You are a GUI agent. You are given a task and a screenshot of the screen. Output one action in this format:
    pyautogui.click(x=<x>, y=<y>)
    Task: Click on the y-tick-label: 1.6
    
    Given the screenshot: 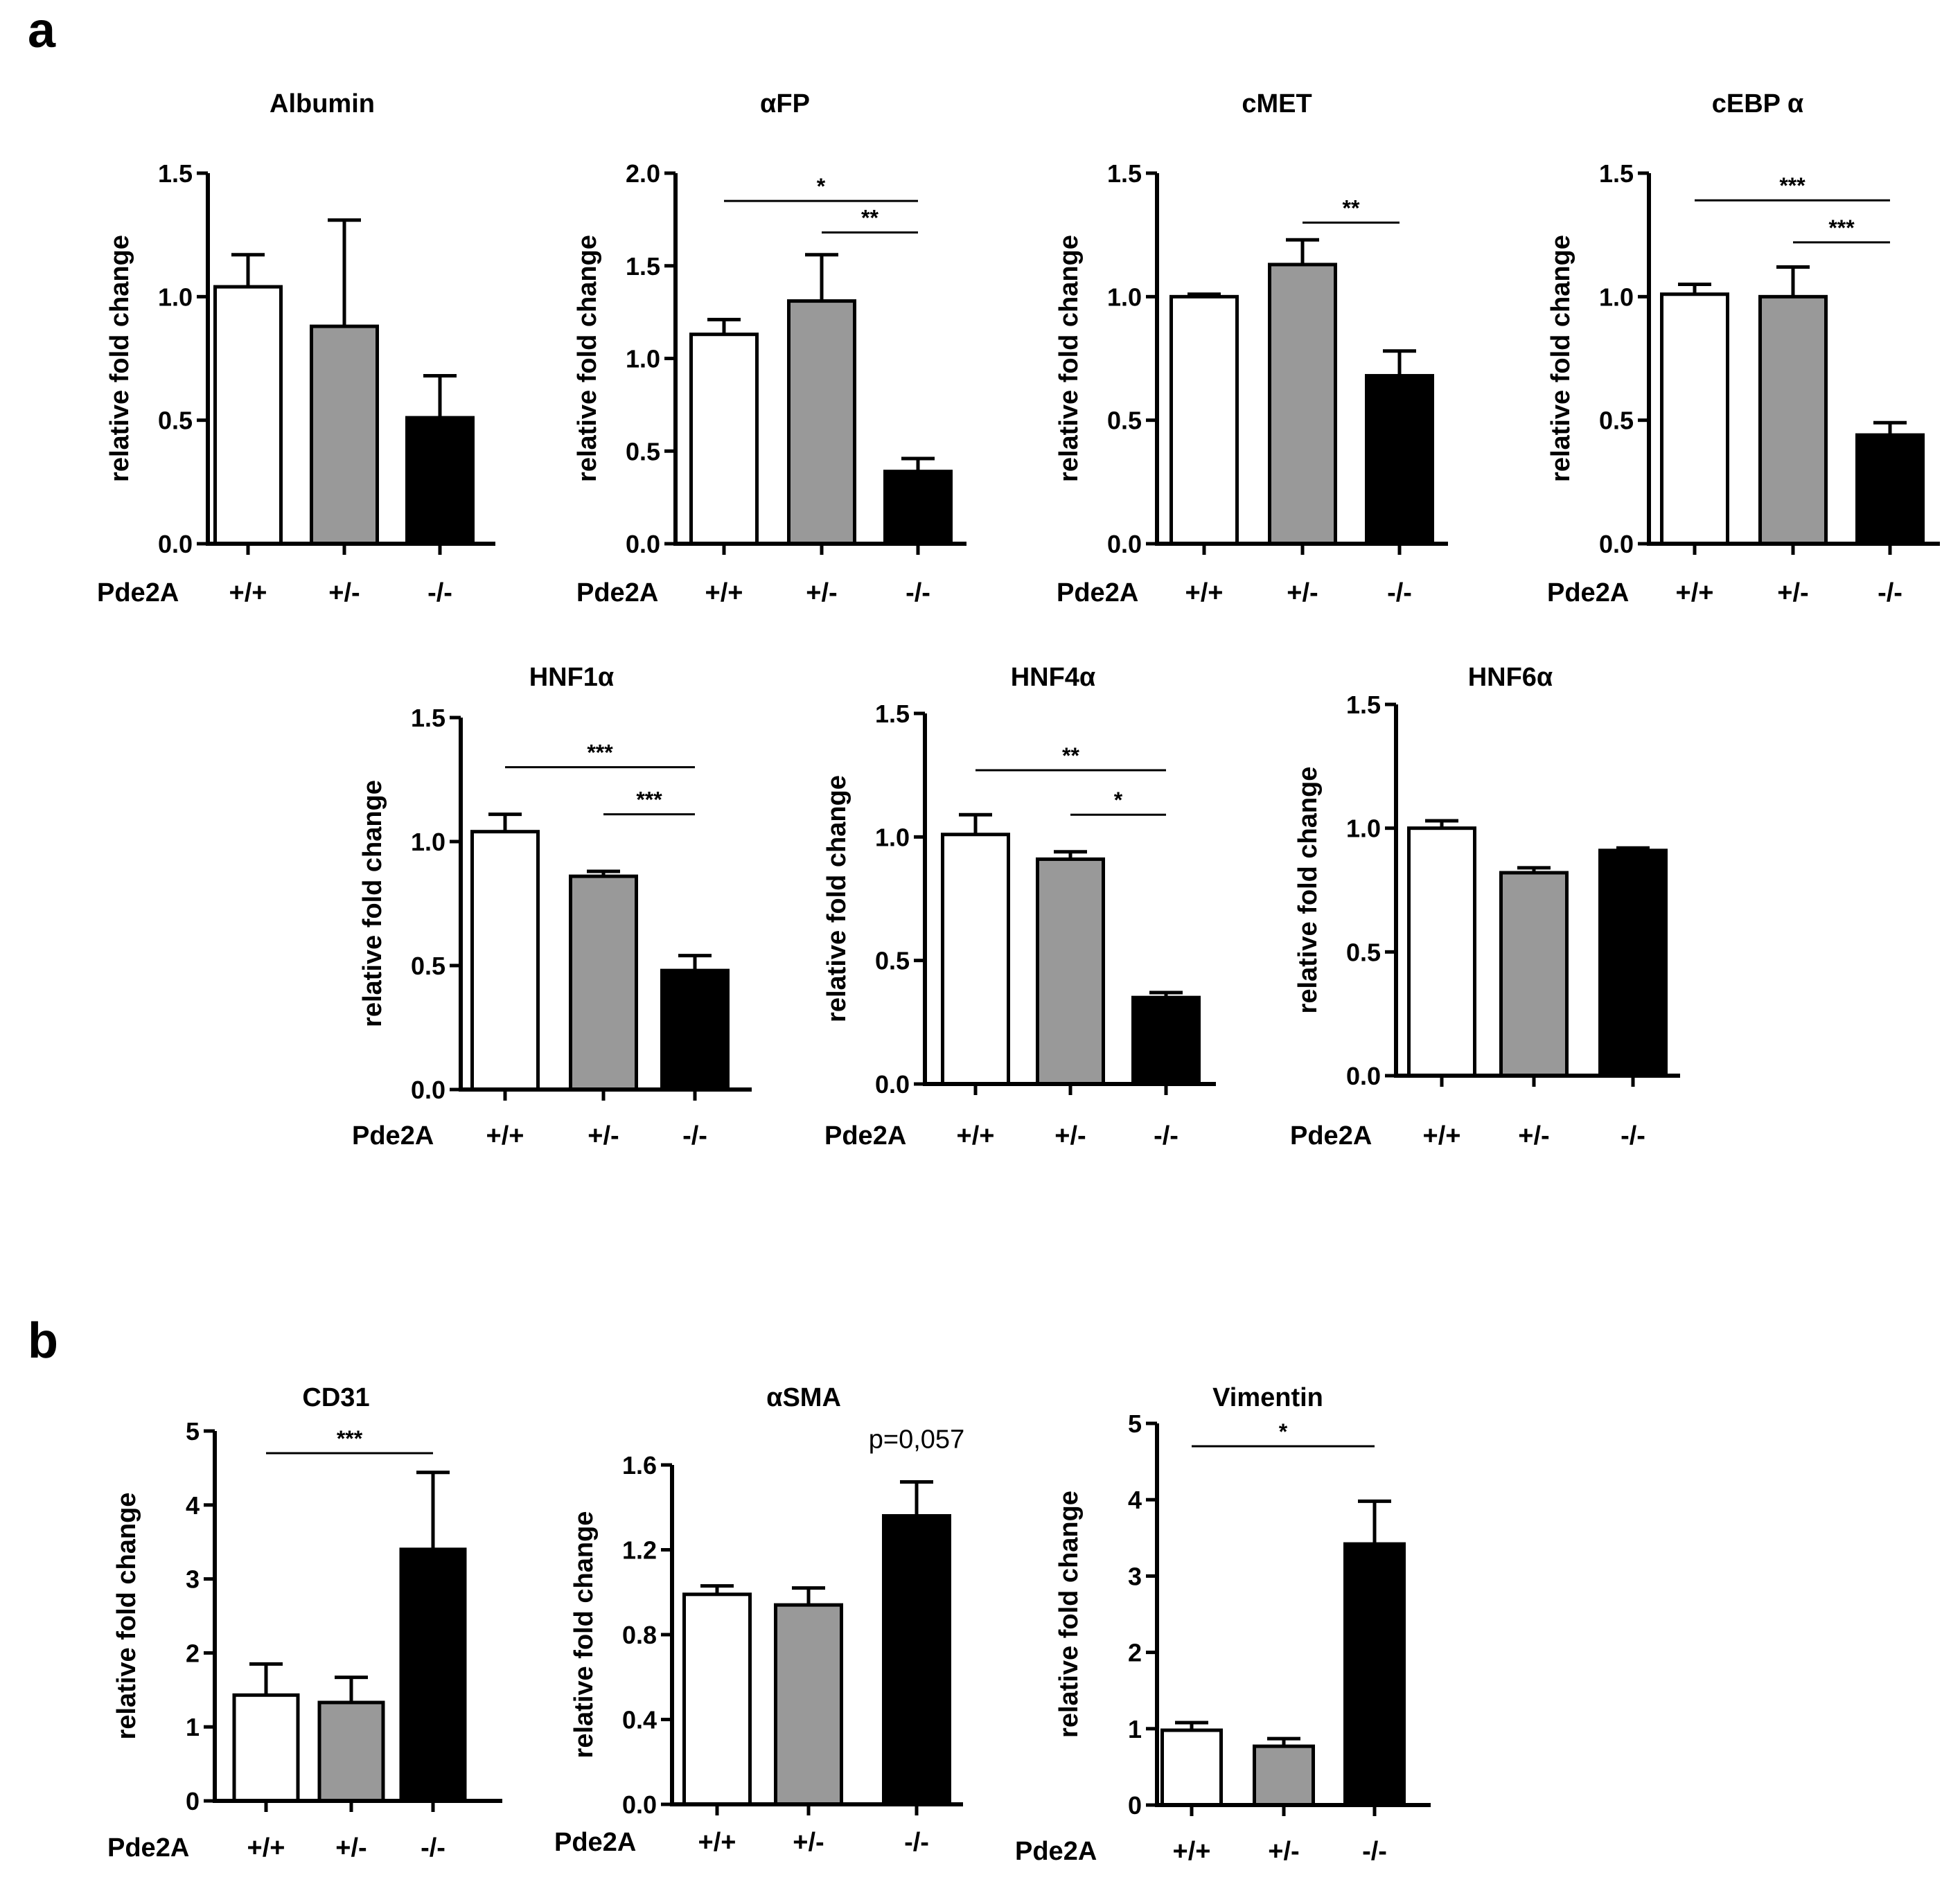 What is the action you would take?
    pyautogui.click(x=639, y=1465)
    